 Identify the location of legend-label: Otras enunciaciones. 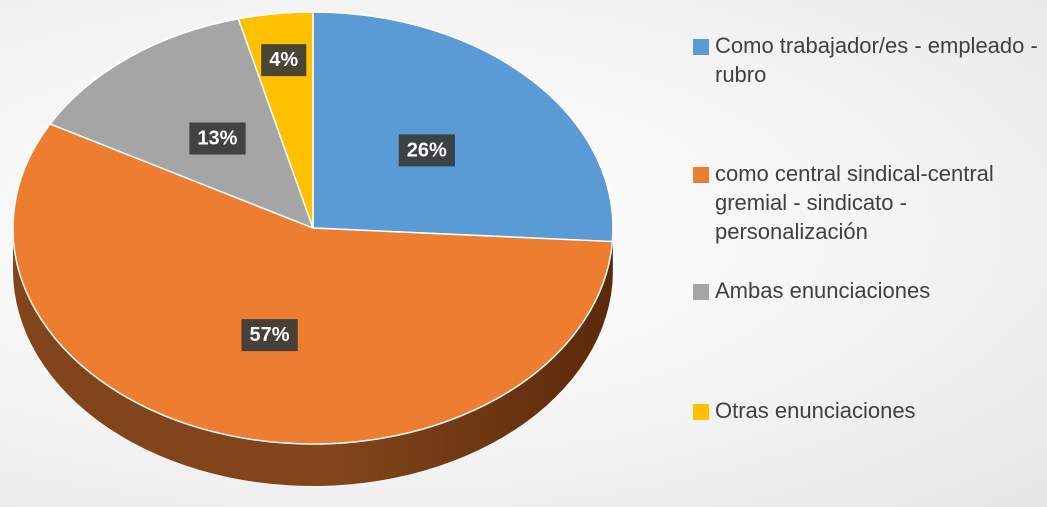
(815, 410).